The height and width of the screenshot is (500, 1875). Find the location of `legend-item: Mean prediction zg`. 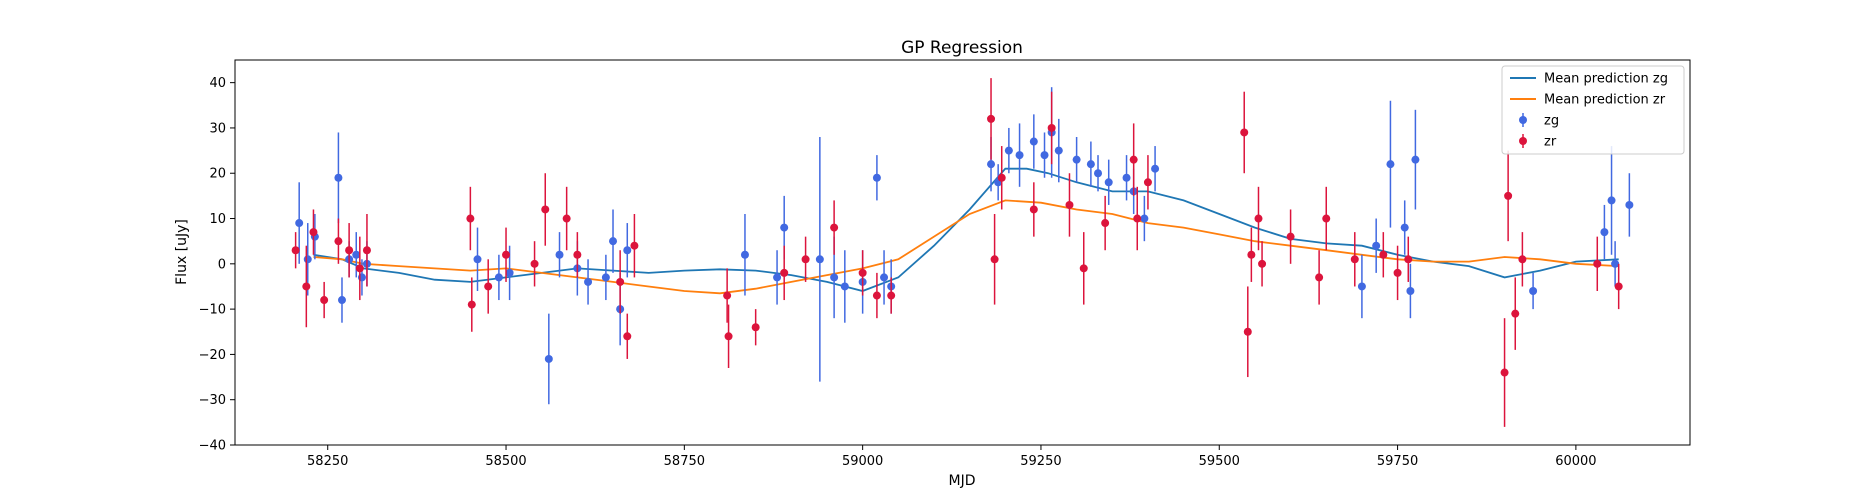

legend-item: Mean prediction zg is located at coordinates (1589, 79).